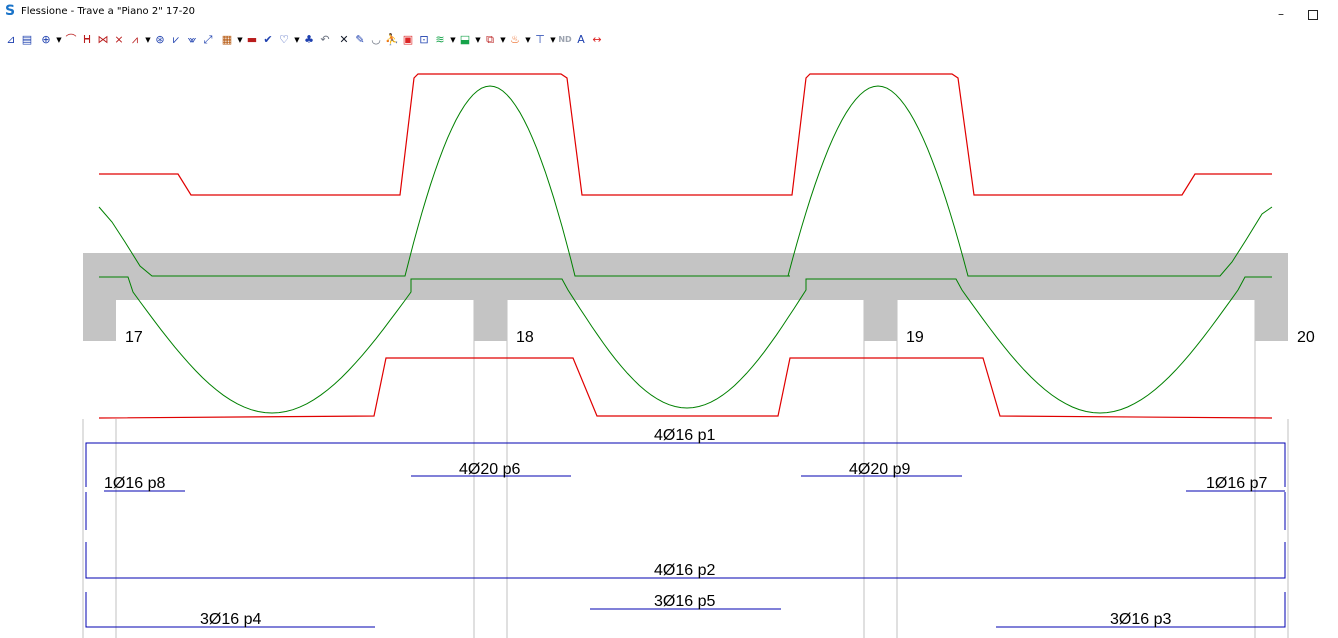  Describe the element at coordinates (685, 464) in the screenshot. I see `rebar-p1` at that location.